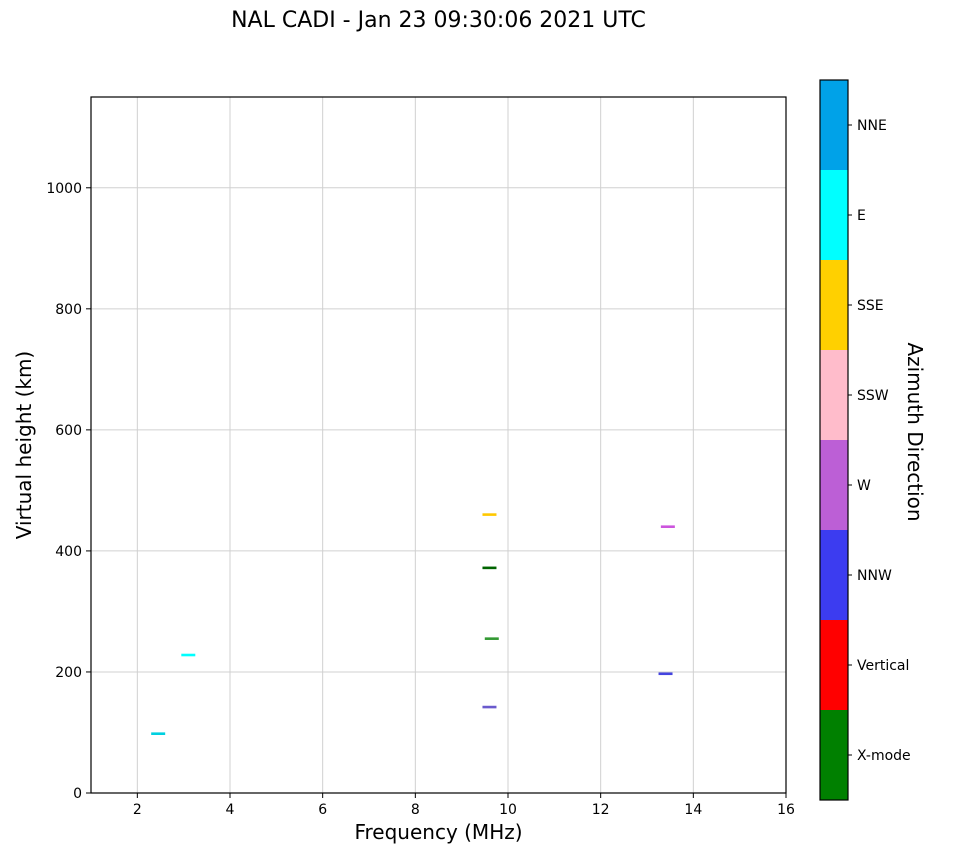  I want to click on colorbar-tick-label: SSE, so click(870, 306).